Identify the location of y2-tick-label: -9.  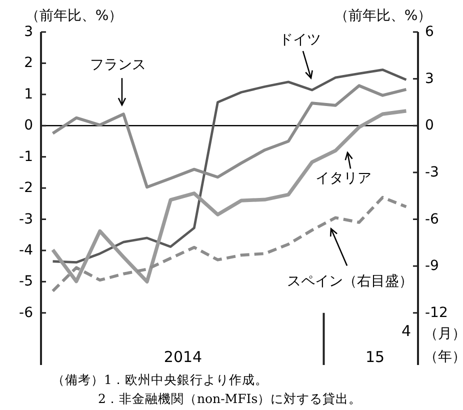
(432, 266).